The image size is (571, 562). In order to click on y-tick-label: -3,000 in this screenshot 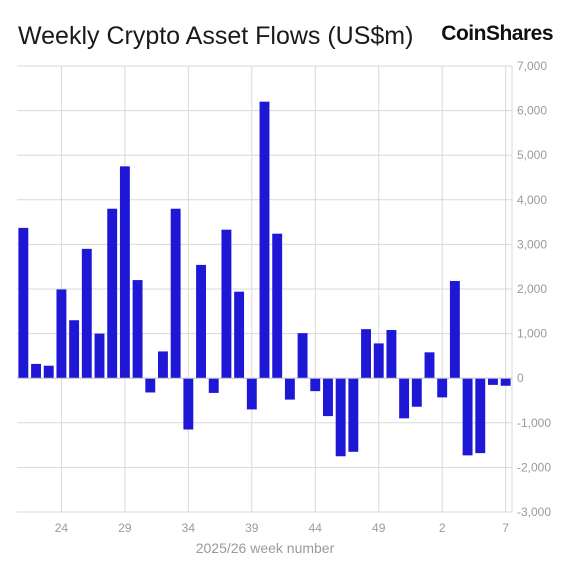, I will do `click(534, 512)`.